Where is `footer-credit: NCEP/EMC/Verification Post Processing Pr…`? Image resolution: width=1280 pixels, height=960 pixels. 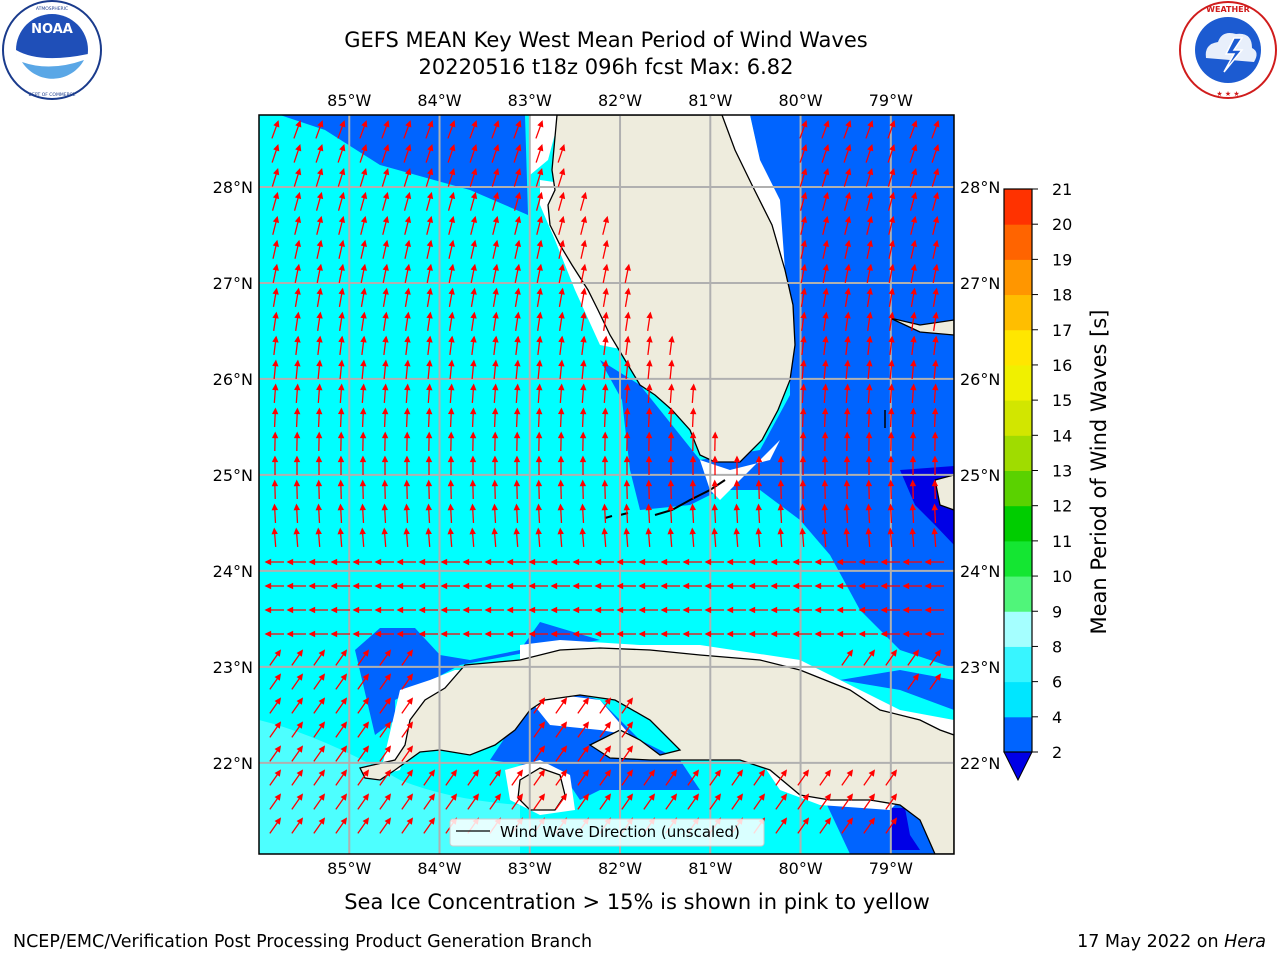
footer-credit: NCEP/EMC/Verification Post Processing Pr… is located at coordinates (303, 942).